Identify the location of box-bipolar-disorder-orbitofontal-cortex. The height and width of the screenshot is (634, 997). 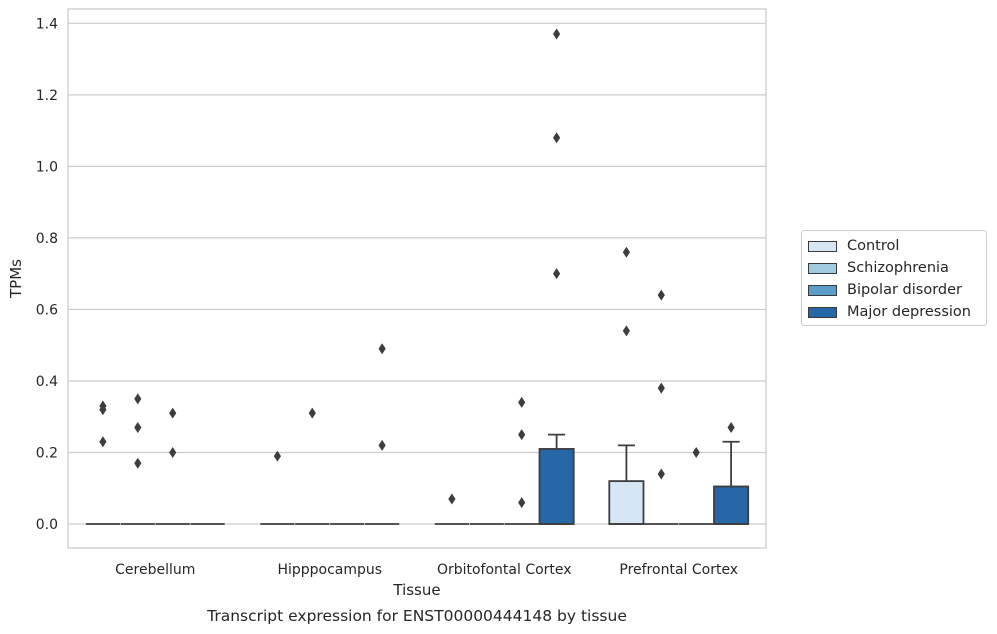
(521, 460).